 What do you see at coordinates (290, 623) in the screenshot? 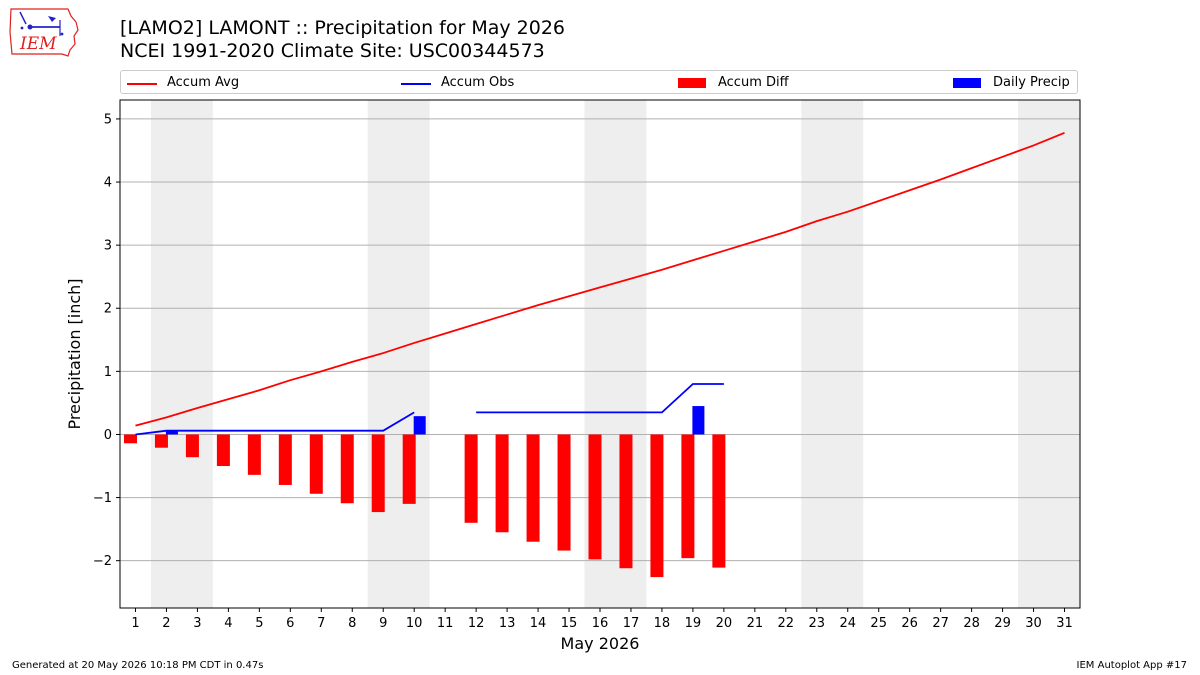
I see `x-tick-label: 6` at bounding box center [290, 623].